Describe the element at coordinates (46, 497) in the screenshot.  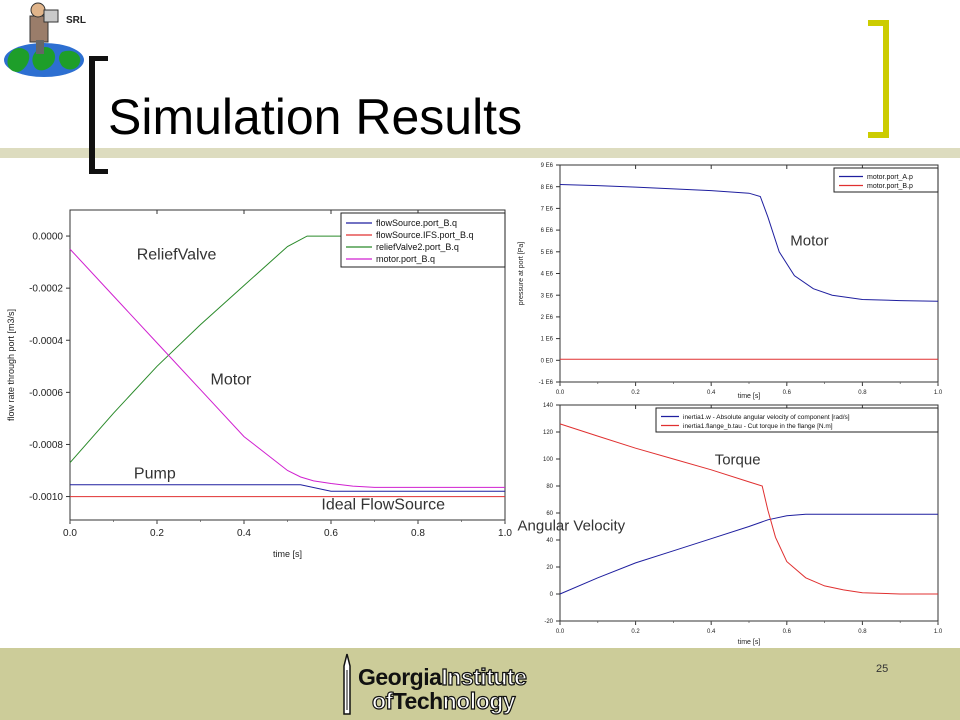
I see `y-tick-label: -0.0010` at that location.